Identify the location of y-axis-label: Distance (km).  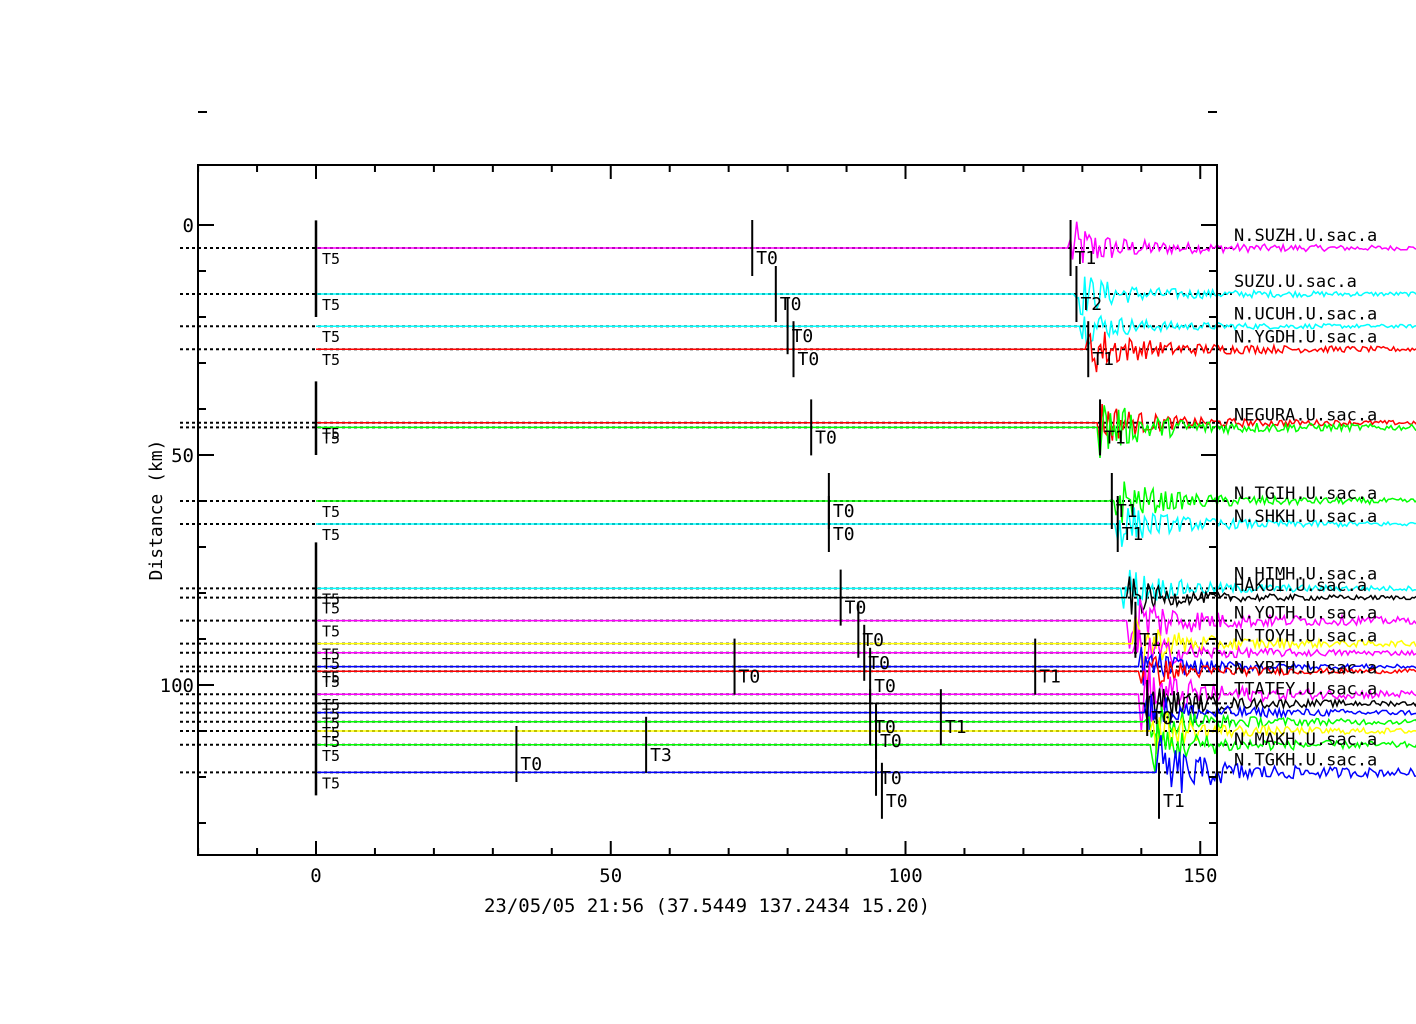
(156, 510).